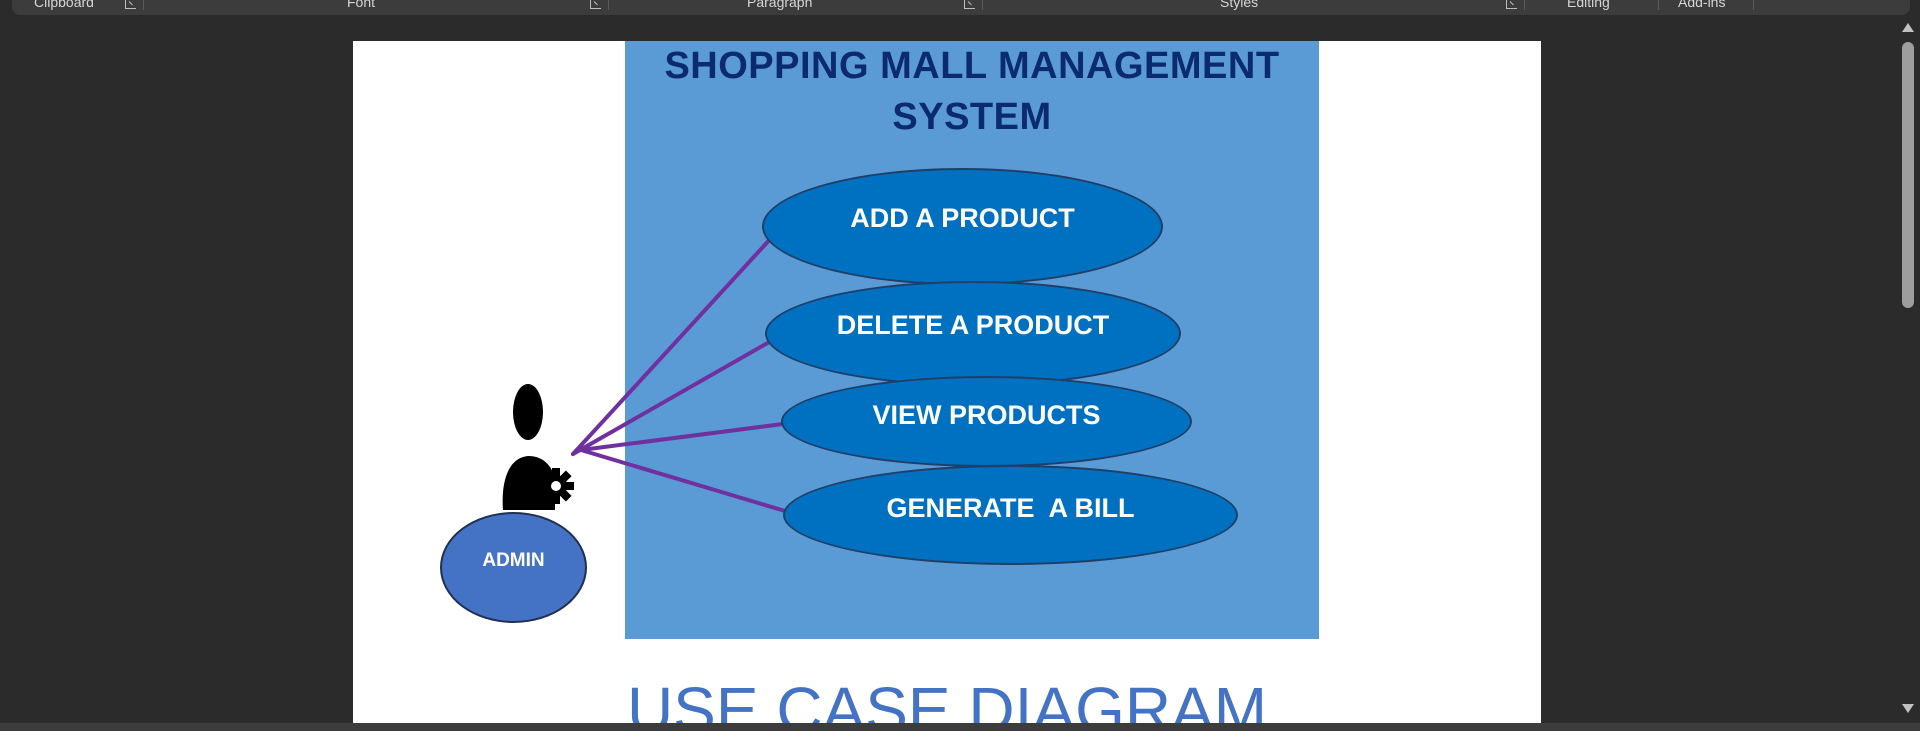 The image size is (1920, 731). What do you see at coordinates (780, 5) in the screenshot?
I see `ribbon-group-paragraph: Paragraph` at bounding box center [780, 5].